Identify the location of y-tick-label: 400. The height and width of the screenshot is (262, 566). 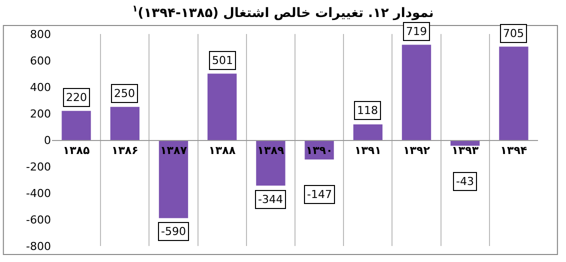
(40, 87).